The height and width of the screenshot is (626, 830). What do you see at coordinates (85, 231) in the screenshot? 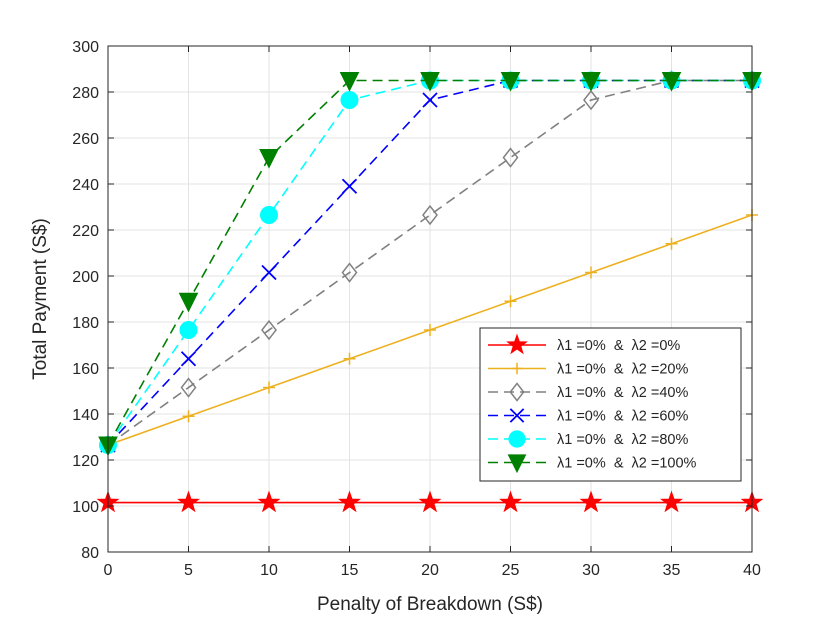
I see `y-tick-label: 220` at bounding box center [85, 231].